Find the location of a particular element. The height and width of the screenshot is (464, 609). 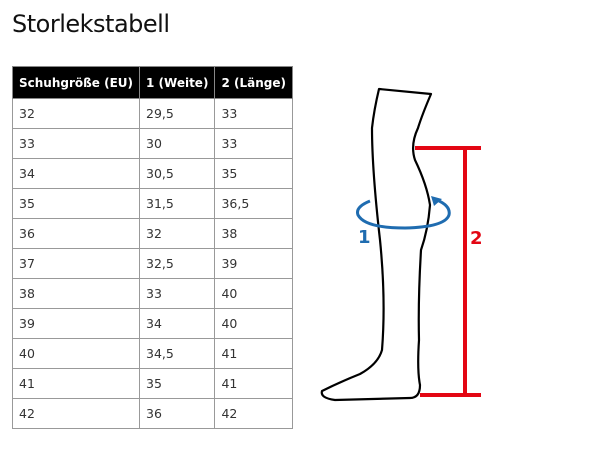

table-row: 32 29,5 33 is located at coordinates (152, 113).